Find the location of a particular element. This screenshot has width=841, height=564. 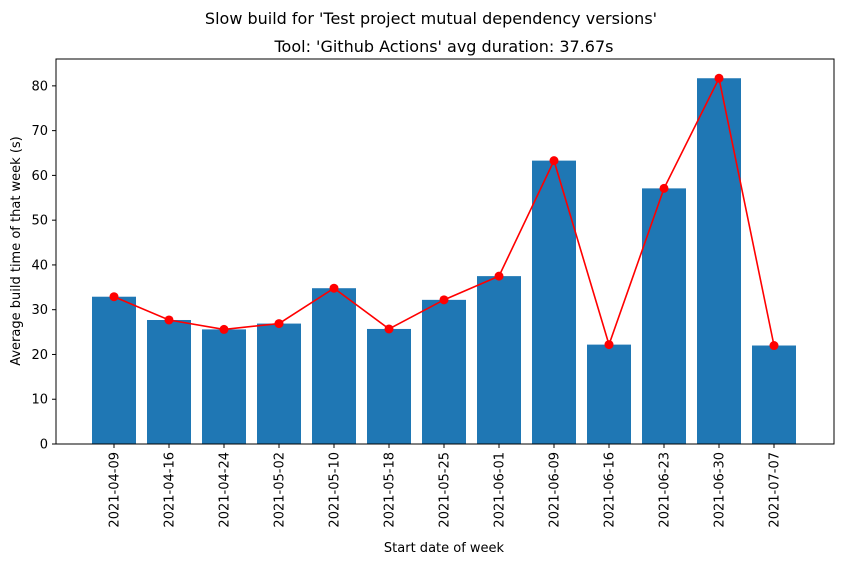

y-axis: 0 10 20 30 40 50 60 70 80 is located at coordinates (43, 266).